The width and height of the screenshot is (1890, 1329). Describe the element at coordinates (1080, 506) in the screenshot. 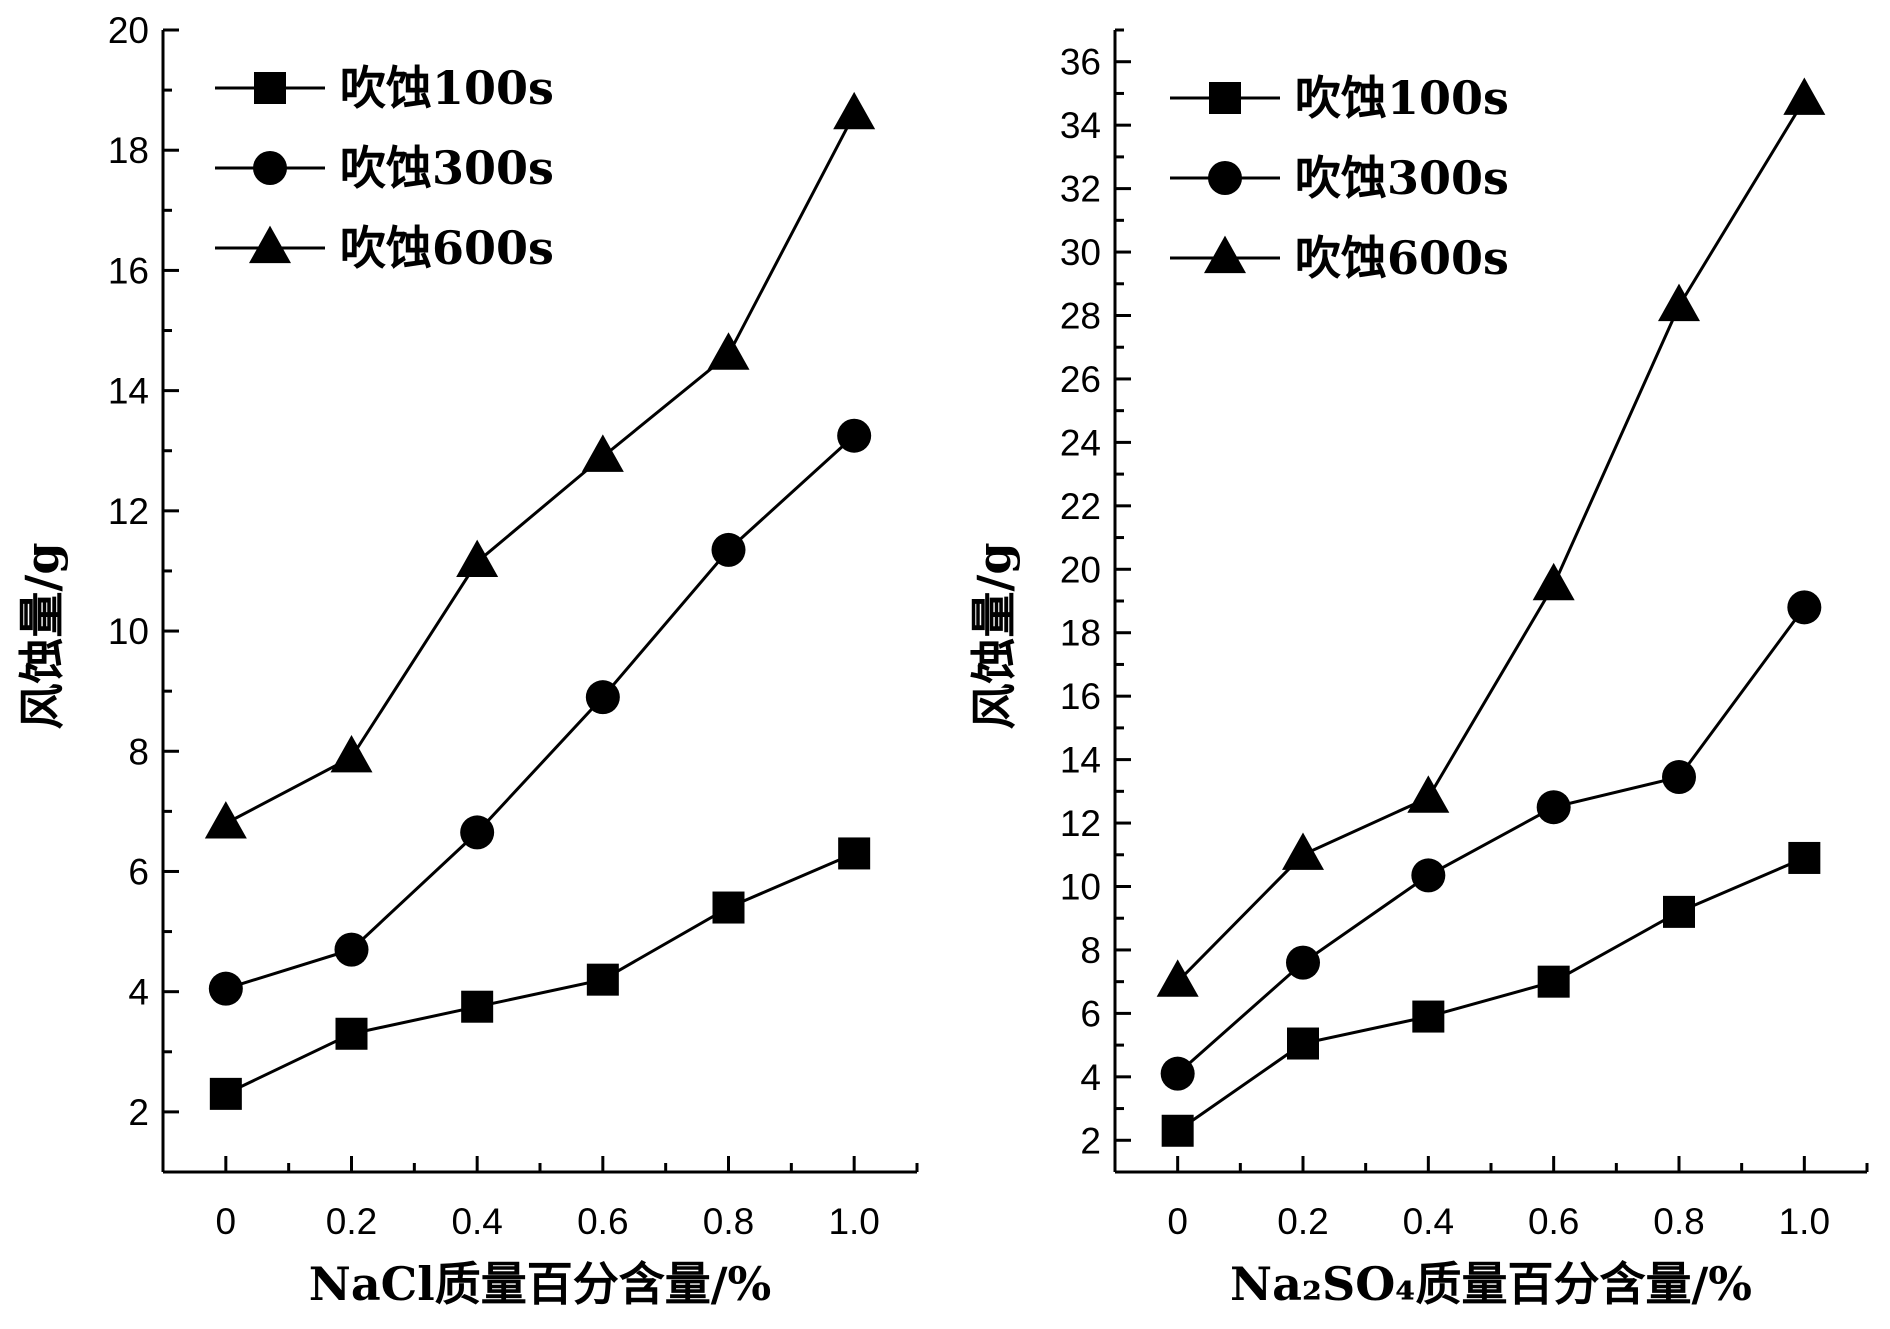

I see `y-tick-label: 22` at that location.